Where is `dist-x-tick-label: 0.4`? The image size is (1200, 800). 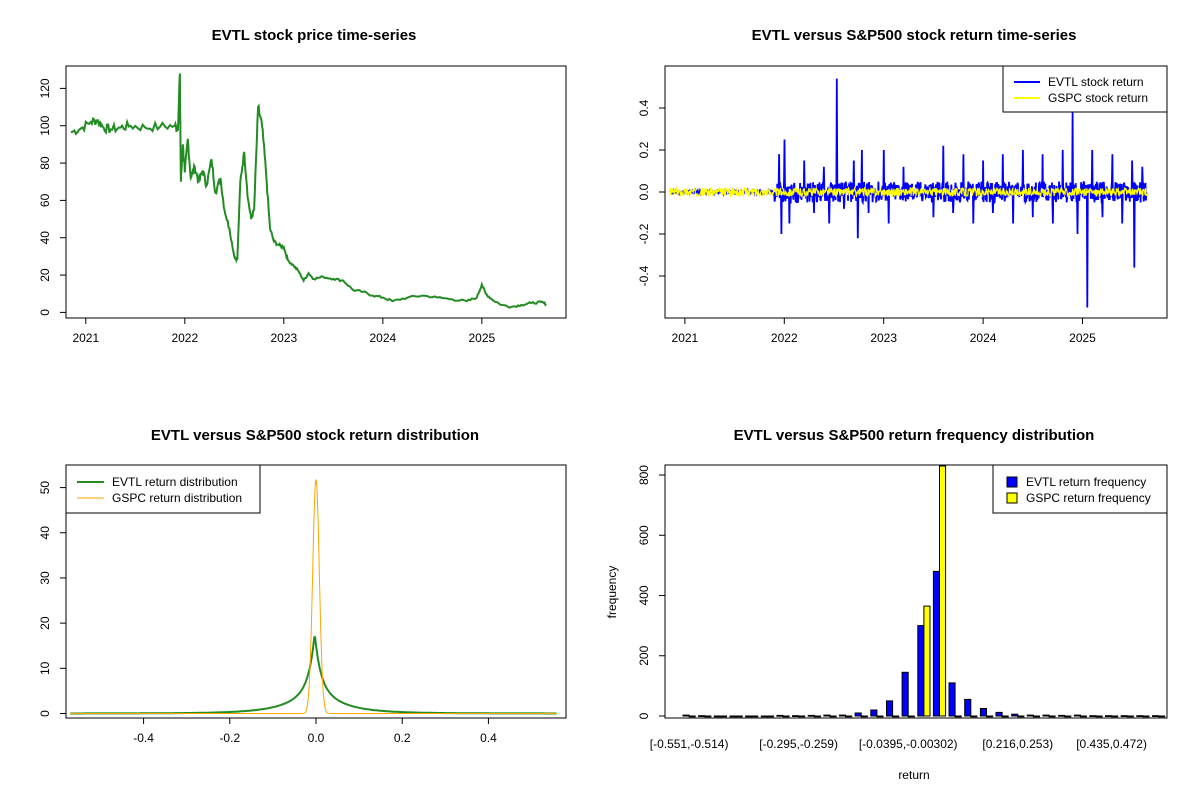 dist-x-tick-label: 0.4 is located at coordinates (488, 738).